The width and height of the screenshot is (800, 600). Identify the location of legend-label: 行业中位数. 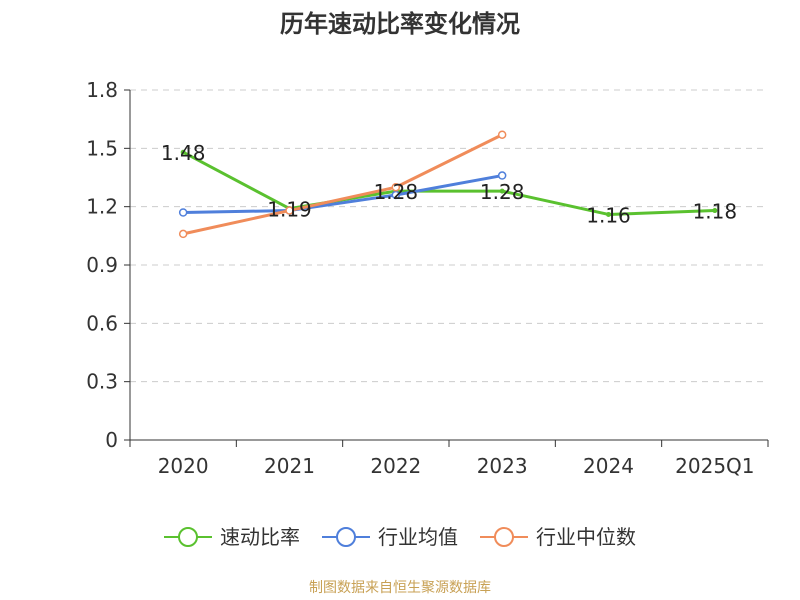
(586, 537).